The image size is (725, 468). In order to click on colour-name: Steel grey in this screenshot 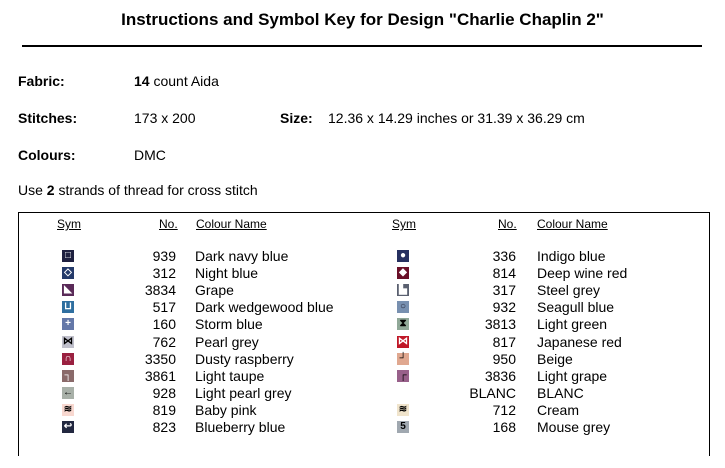, I will do `click(569, 290)`.